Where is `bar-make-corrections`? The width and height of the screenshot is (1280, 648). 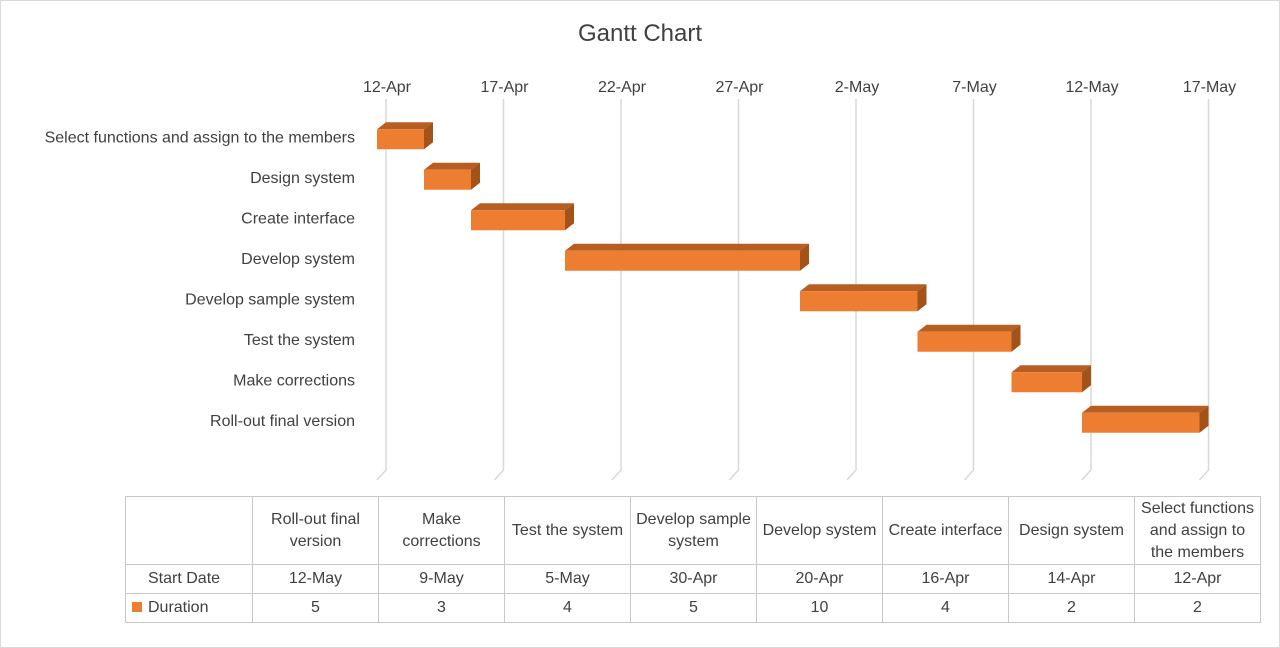
bar-make-corrections is located at coordinates (1051, 379).